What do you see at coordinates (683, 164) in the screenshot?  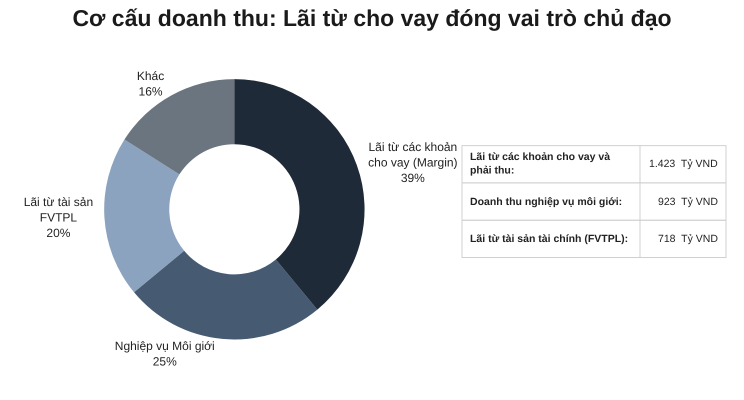 I see `text: 1.423 Tỷ VND` at bounding box center [683, 164].